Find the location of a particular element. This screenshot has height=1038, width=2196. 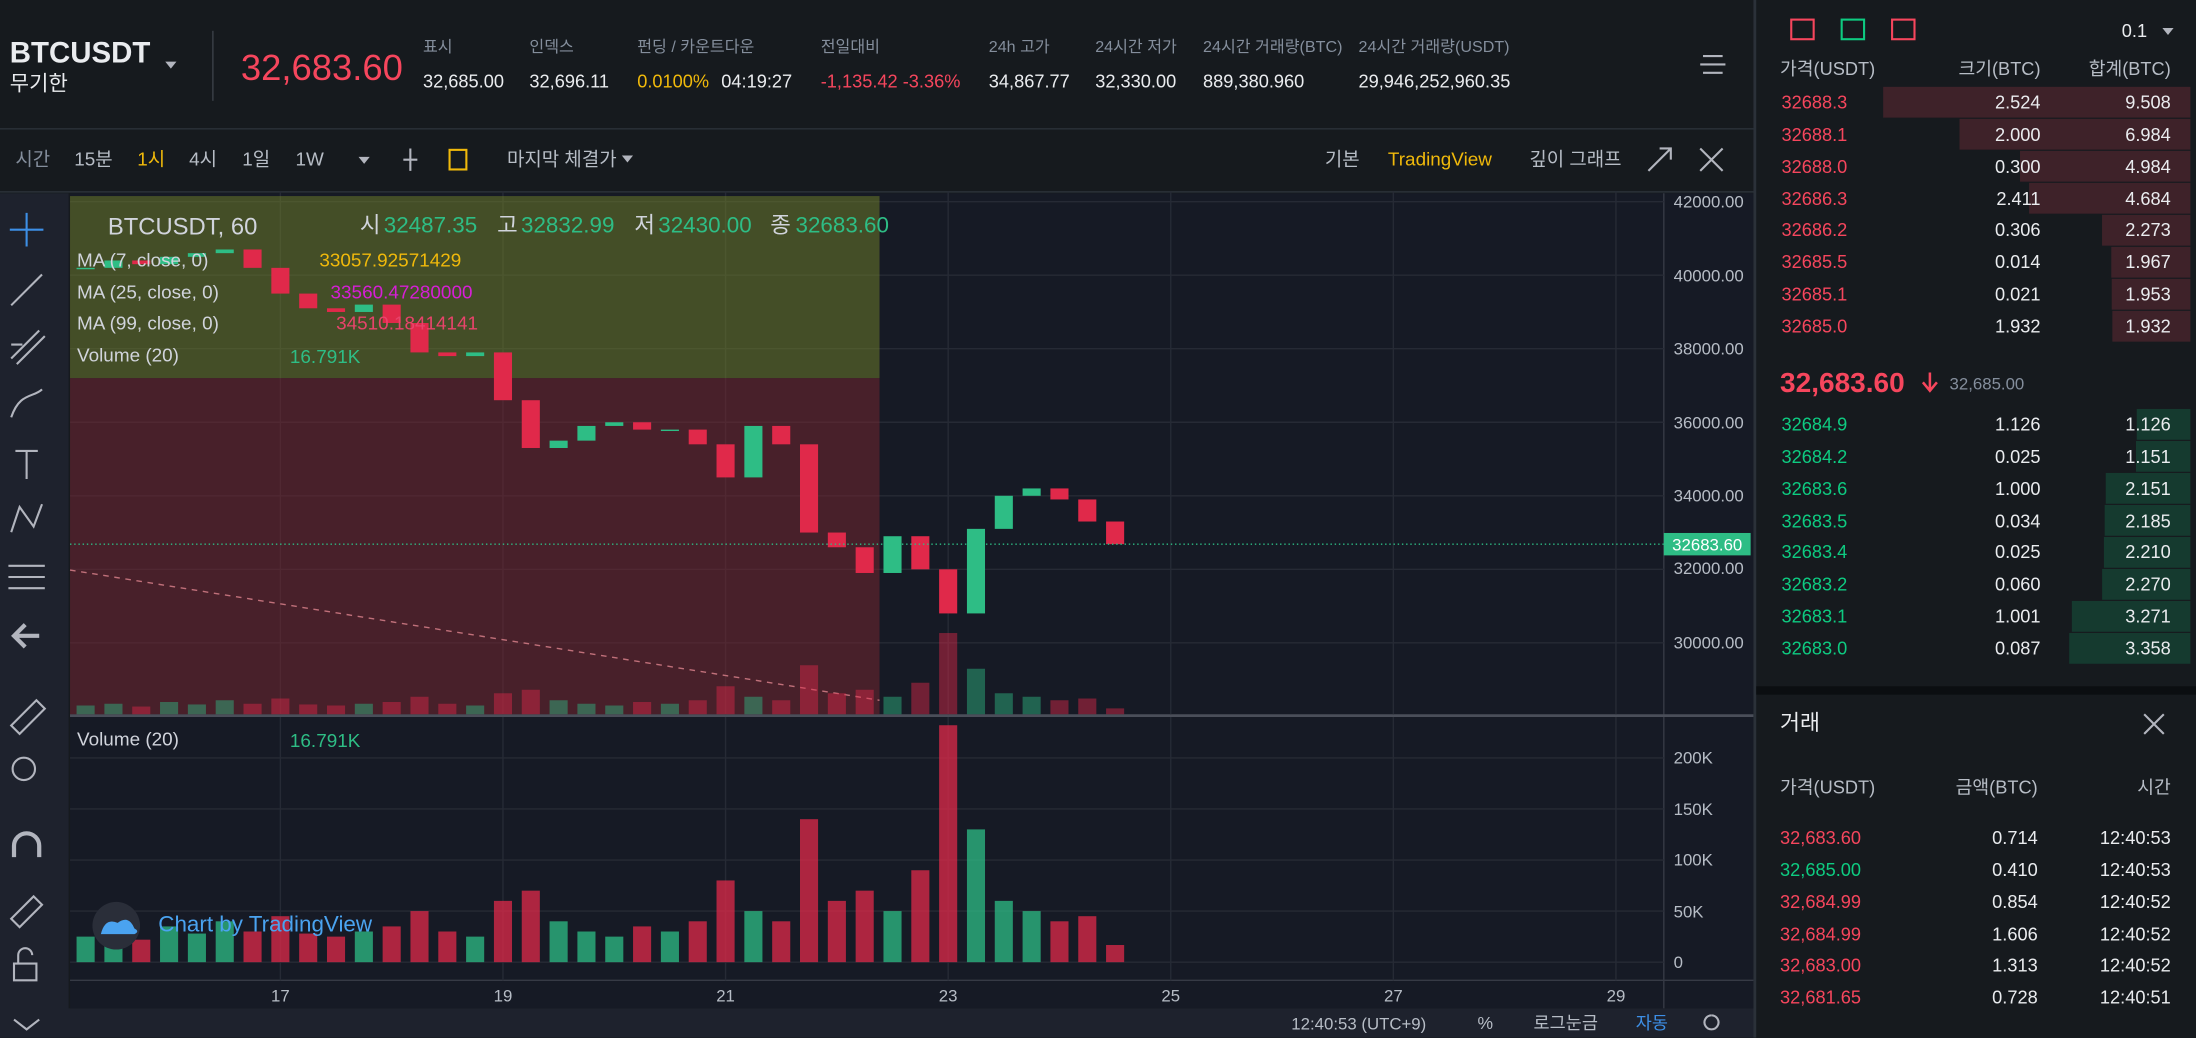

y-tick-label: 50K is located at coordinates (1688, 911).